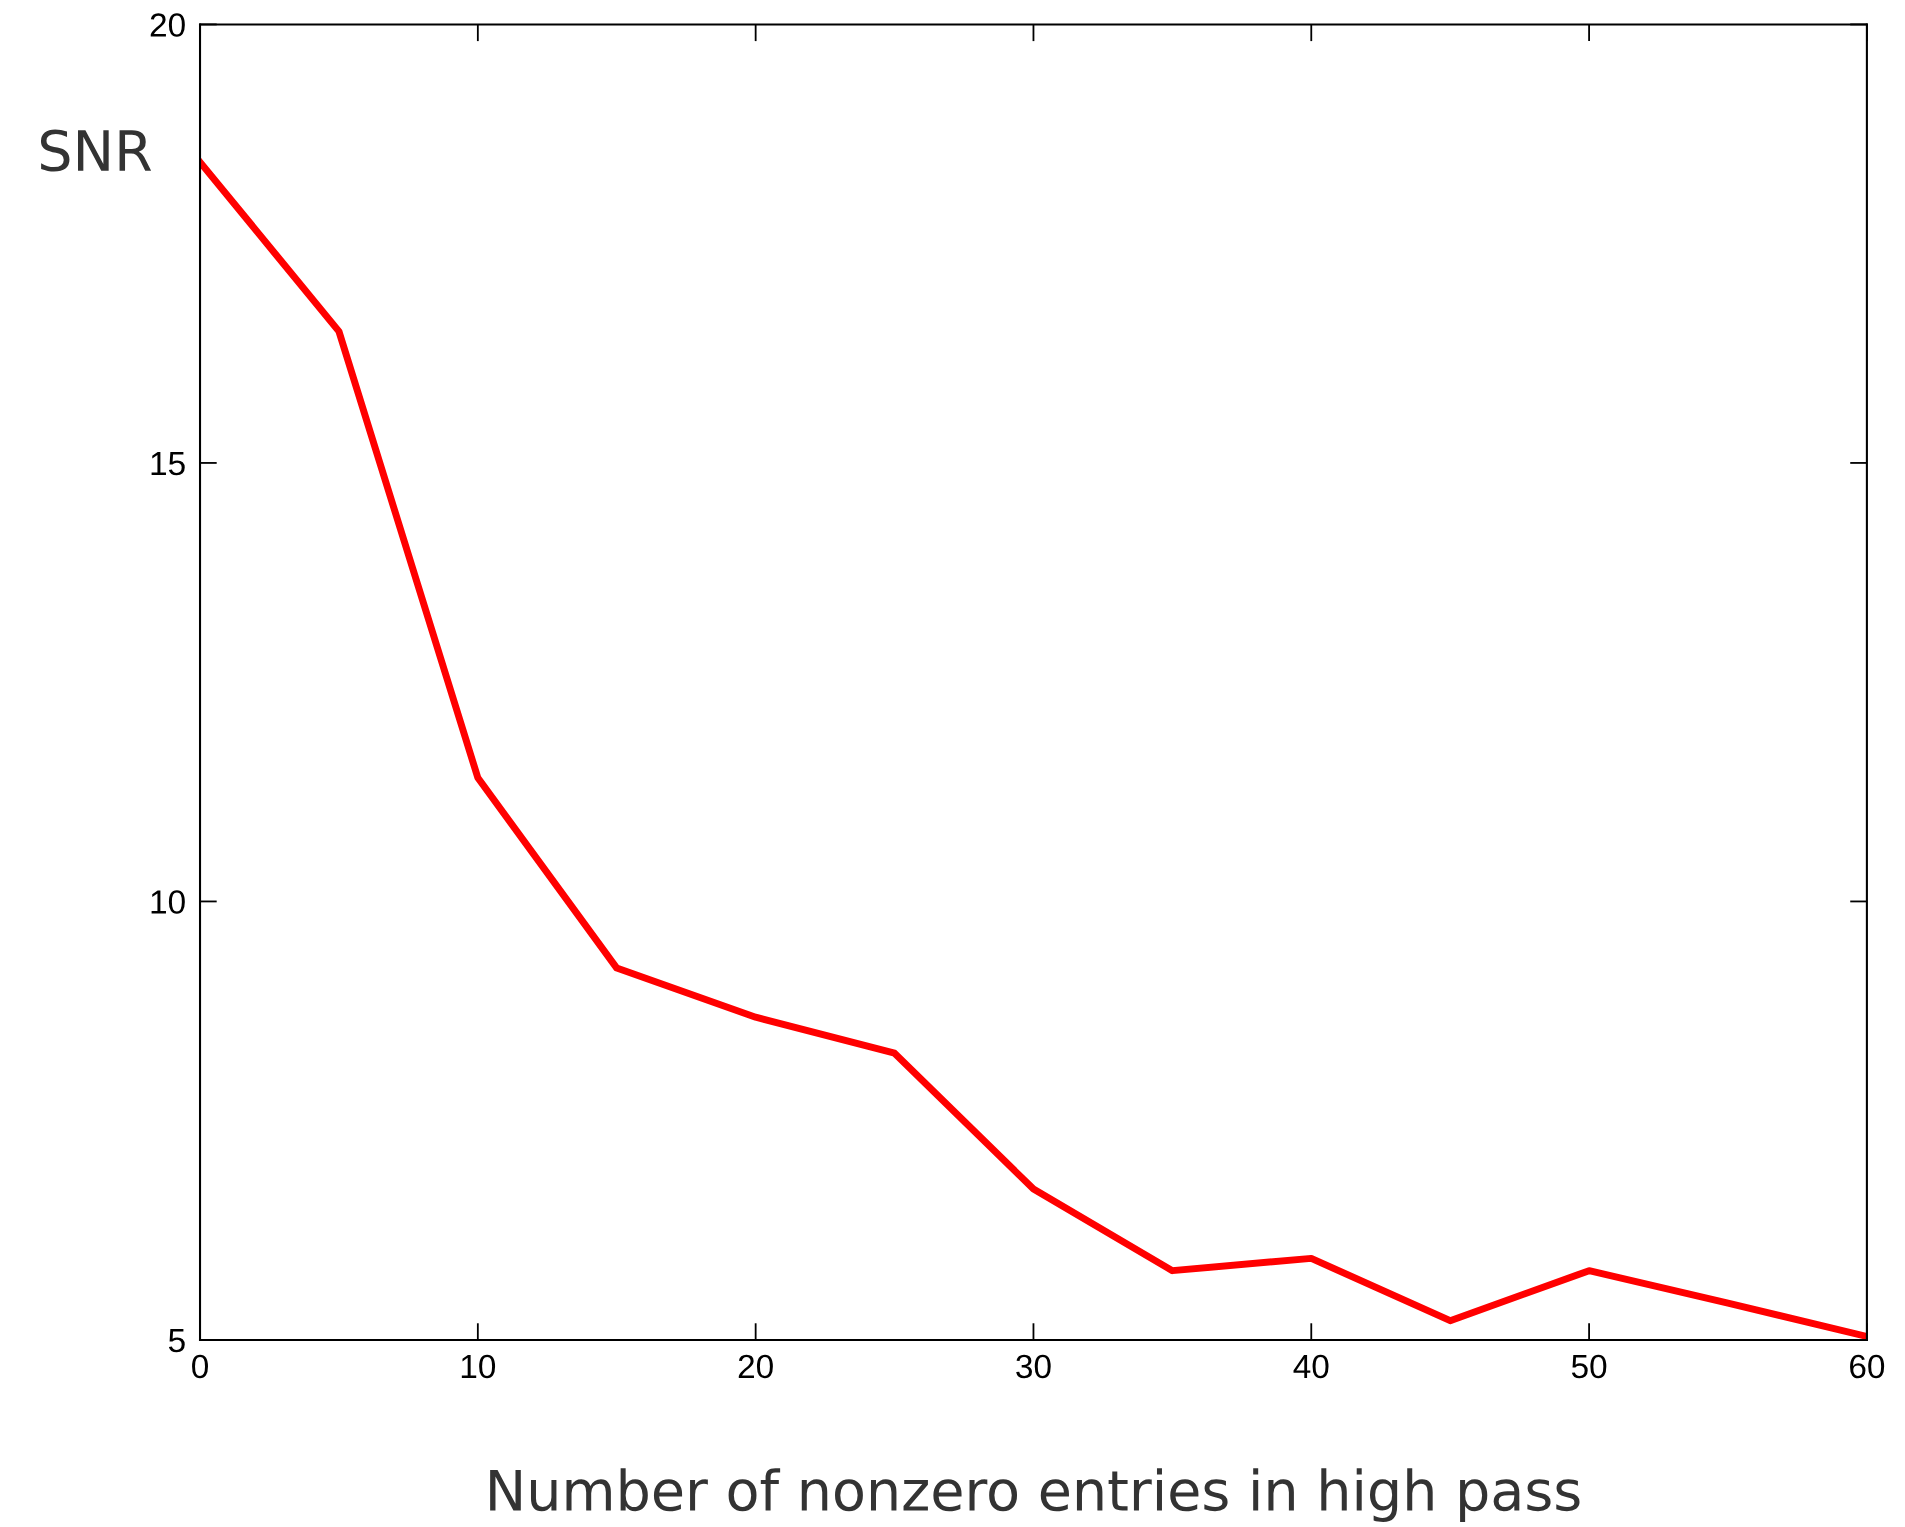  Describe the element at coordinates (1035, 1495) in the screenshot. I see `x-axis-title: Number of nonzero entries in high pass` at that location.